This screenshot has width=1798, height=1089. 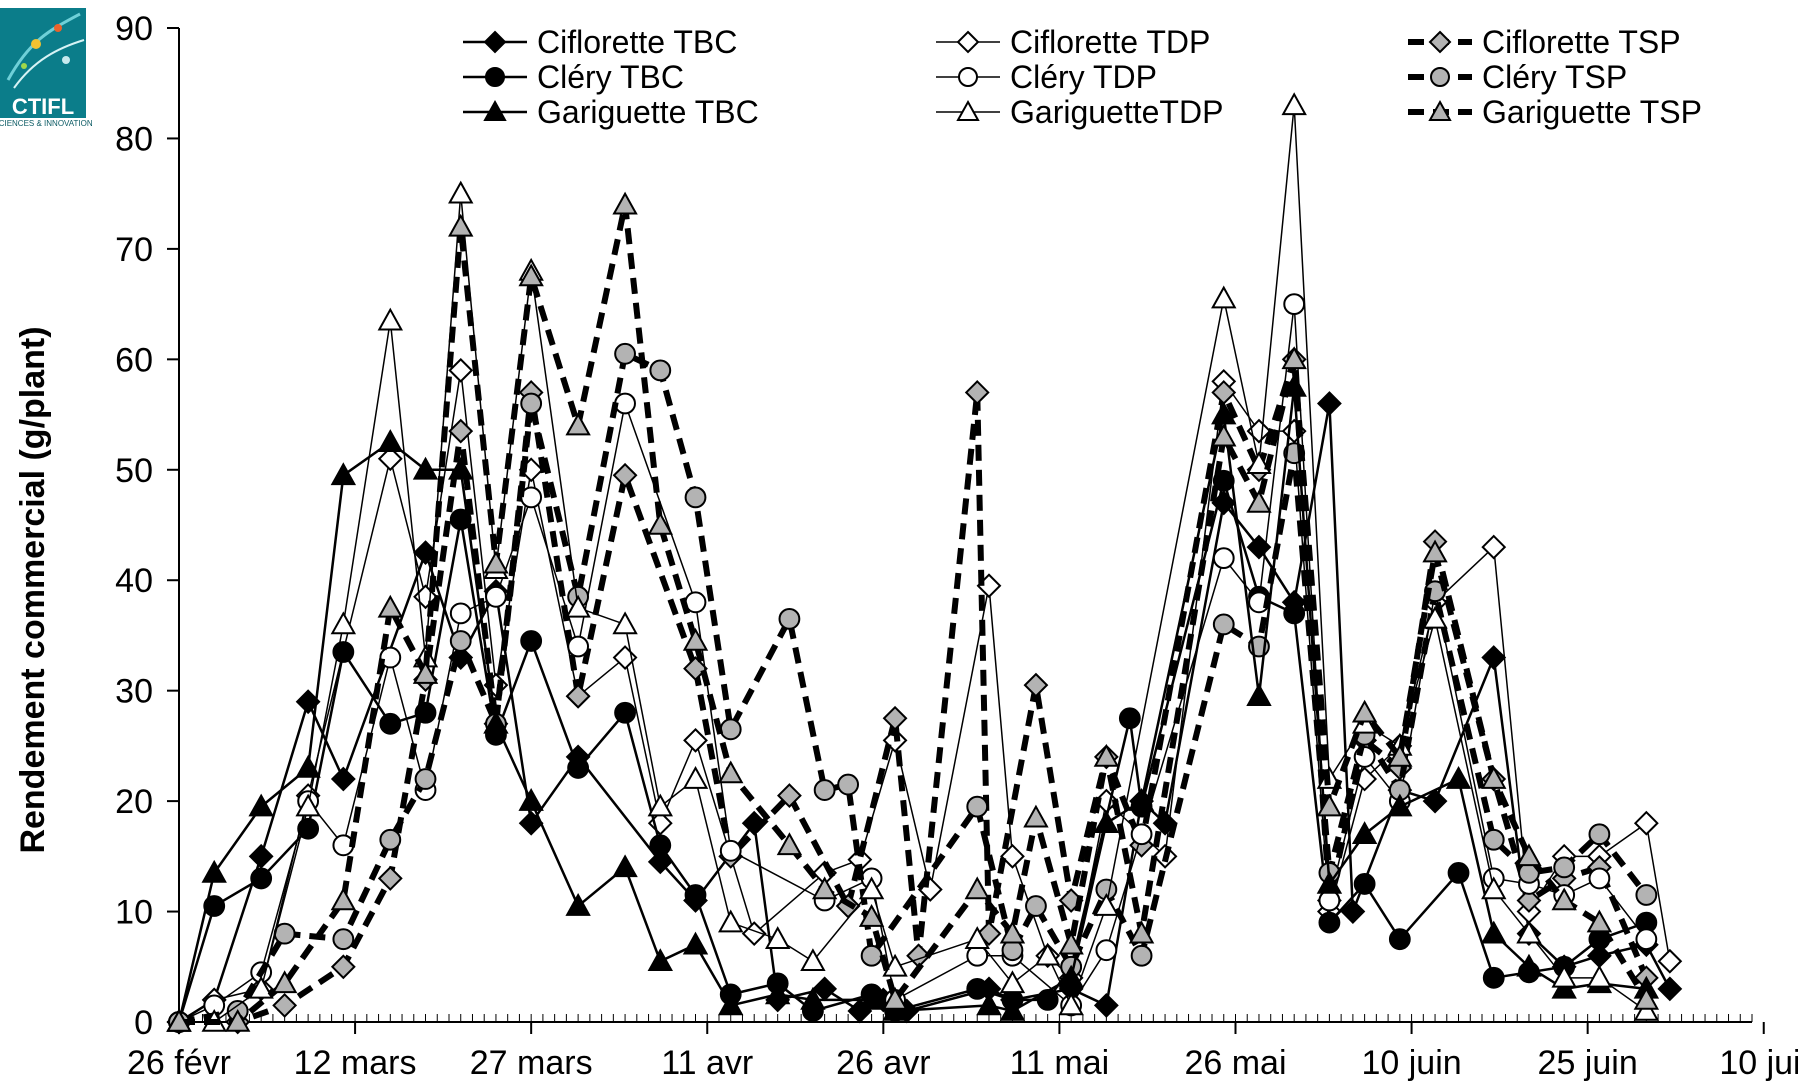 I want to click on legend-label: Ciflorette TDP, so click(x=1110, y=42).